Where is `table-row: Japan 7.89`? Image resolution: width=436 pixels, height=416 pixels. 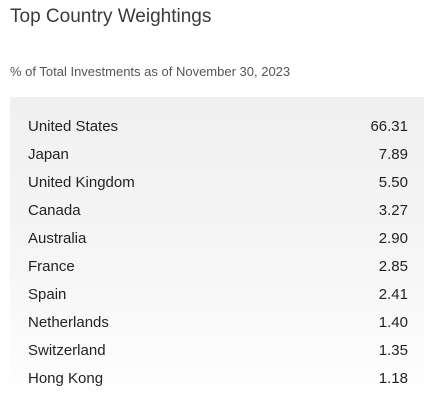 table-row: Japan 7.89 is located at coordinates (218, 154).